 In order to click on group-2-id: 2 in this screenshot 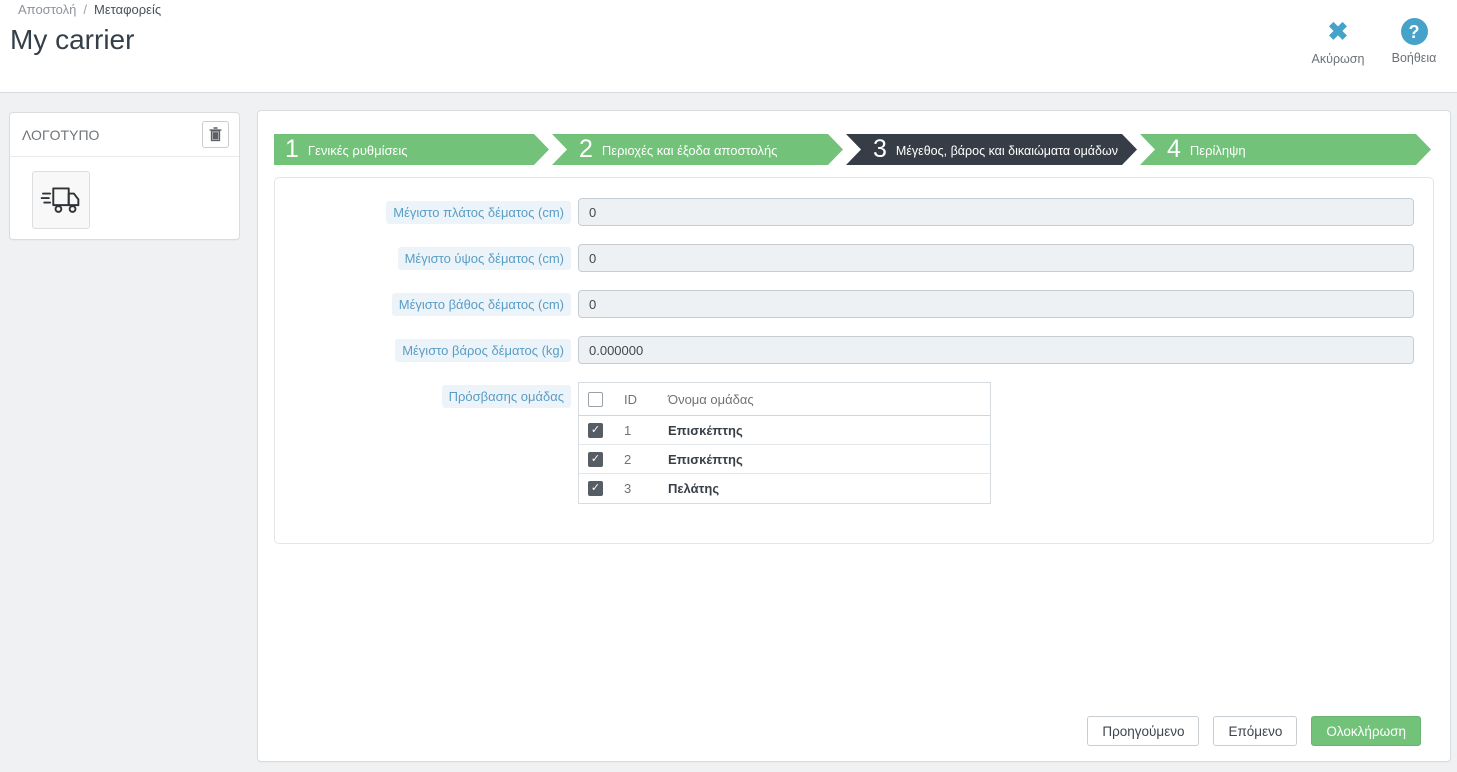, I will do `click(628, 459)`.